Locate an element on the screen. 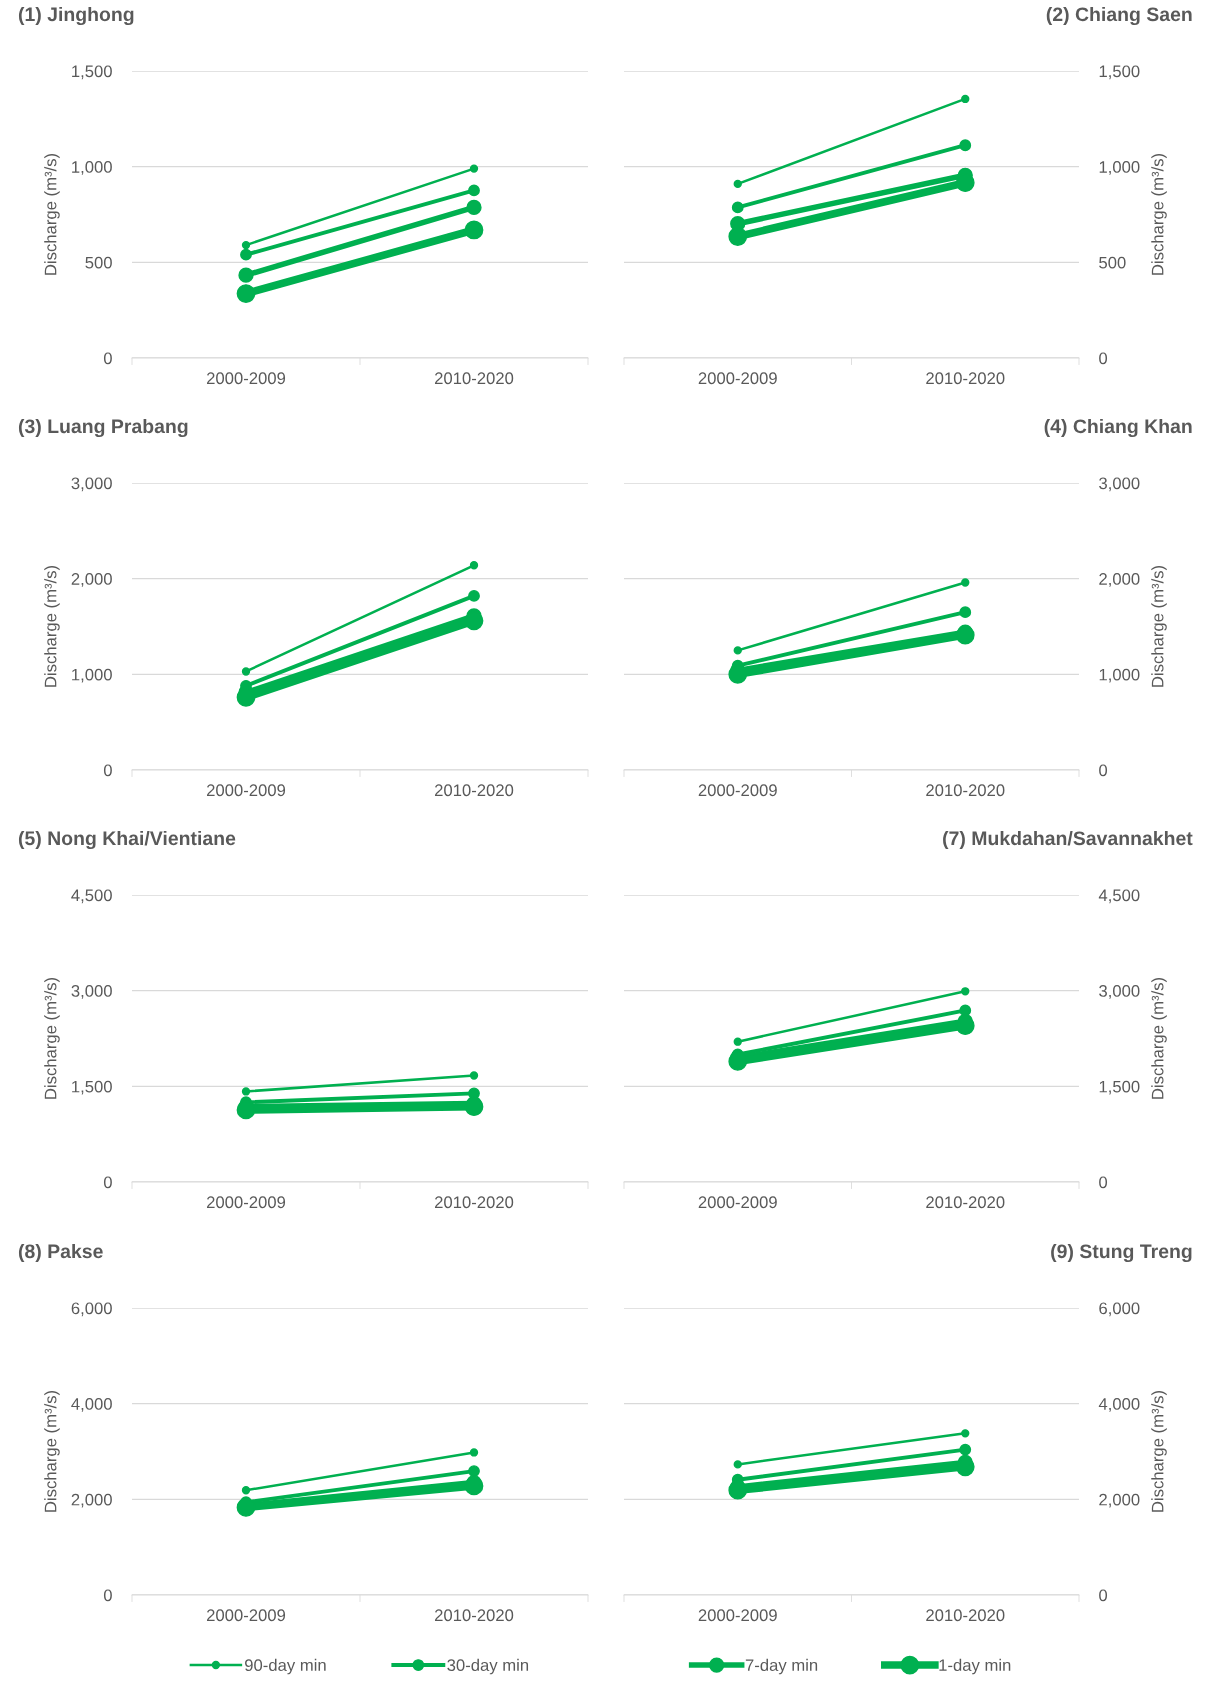 The image size is (1208, 1688). chart-title: (7) Mukdahan/Savannakhet is located at coordinates (1068, 840).